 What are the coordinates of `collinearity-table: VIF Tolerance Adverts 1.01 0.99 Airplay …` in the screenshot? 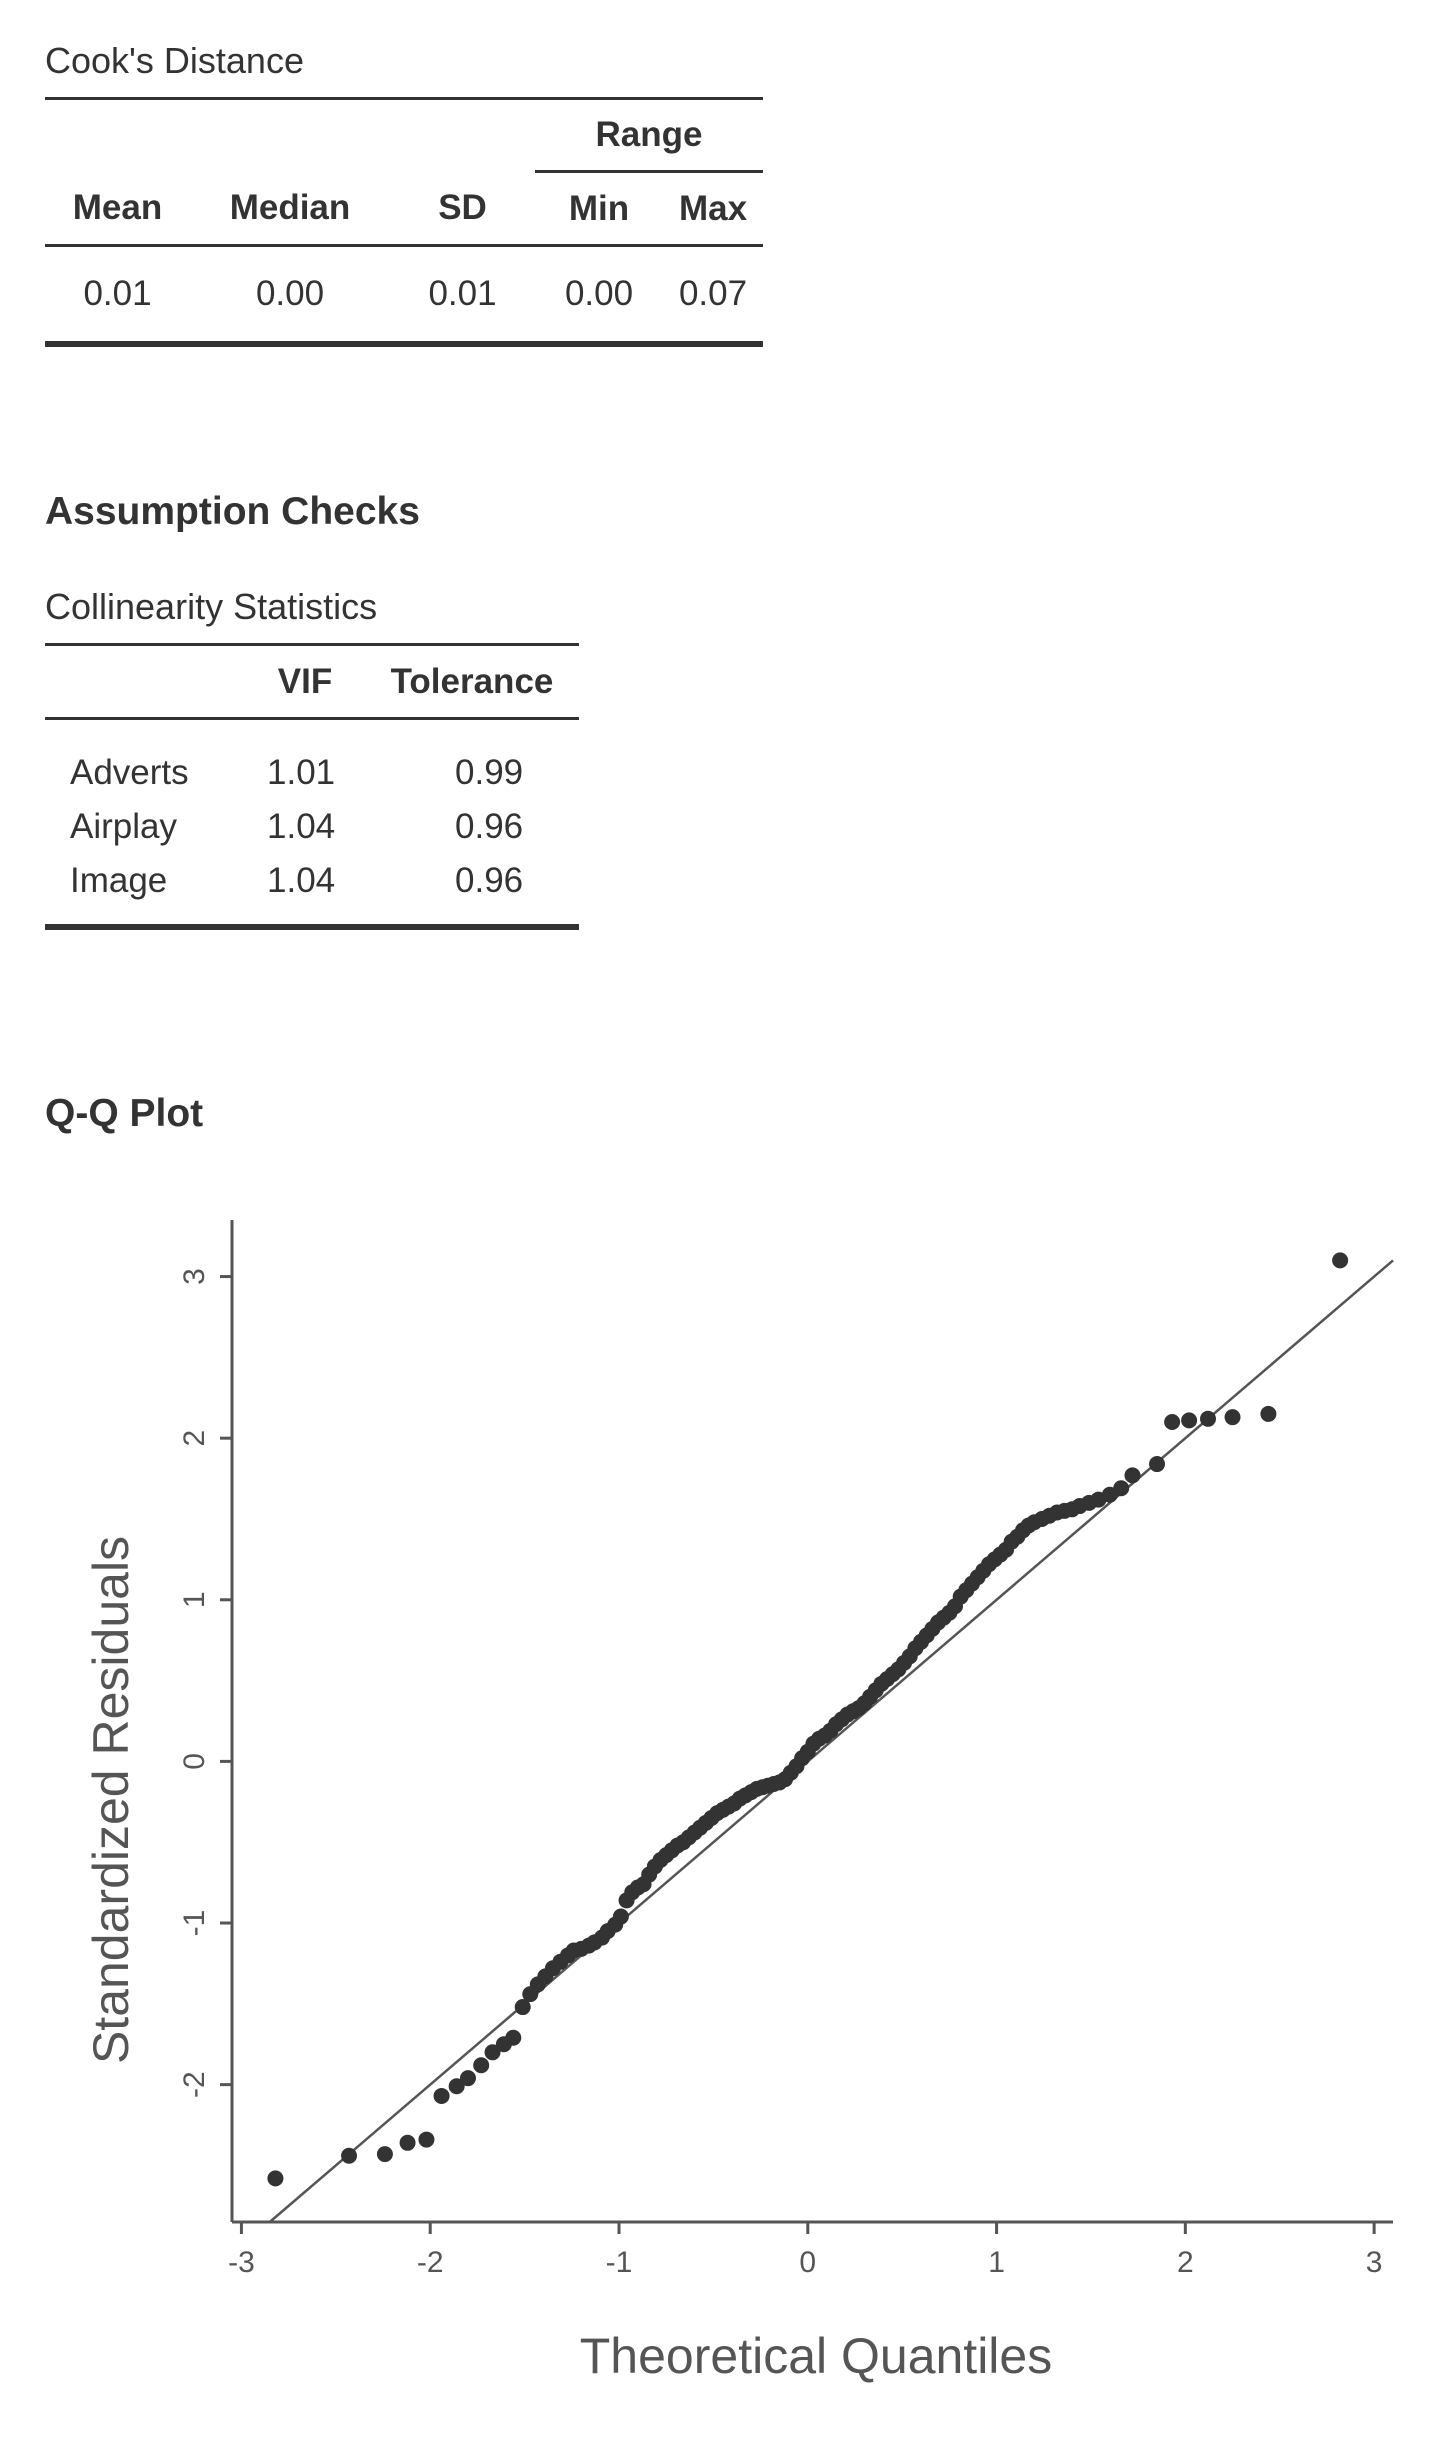 It's located at (312, 786).